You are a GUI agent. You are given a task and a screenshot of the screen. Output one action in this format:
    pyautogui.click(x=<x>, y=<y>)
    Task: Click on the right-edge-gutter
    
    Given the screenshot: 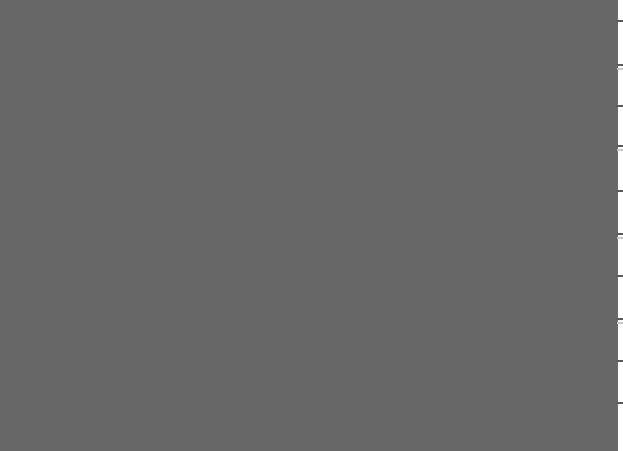 What is the action you would take?
    pyautogui.click(x=620, y=225)
    